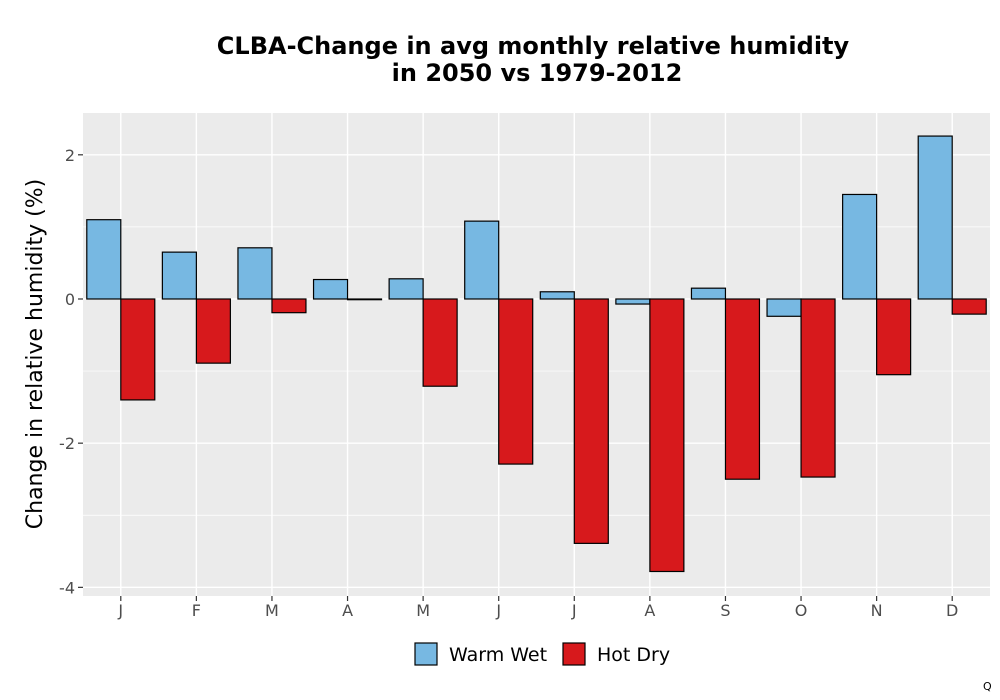  I want to click on chart-title-line2: in 2050 vs 1979-2012, so click(537, 73).